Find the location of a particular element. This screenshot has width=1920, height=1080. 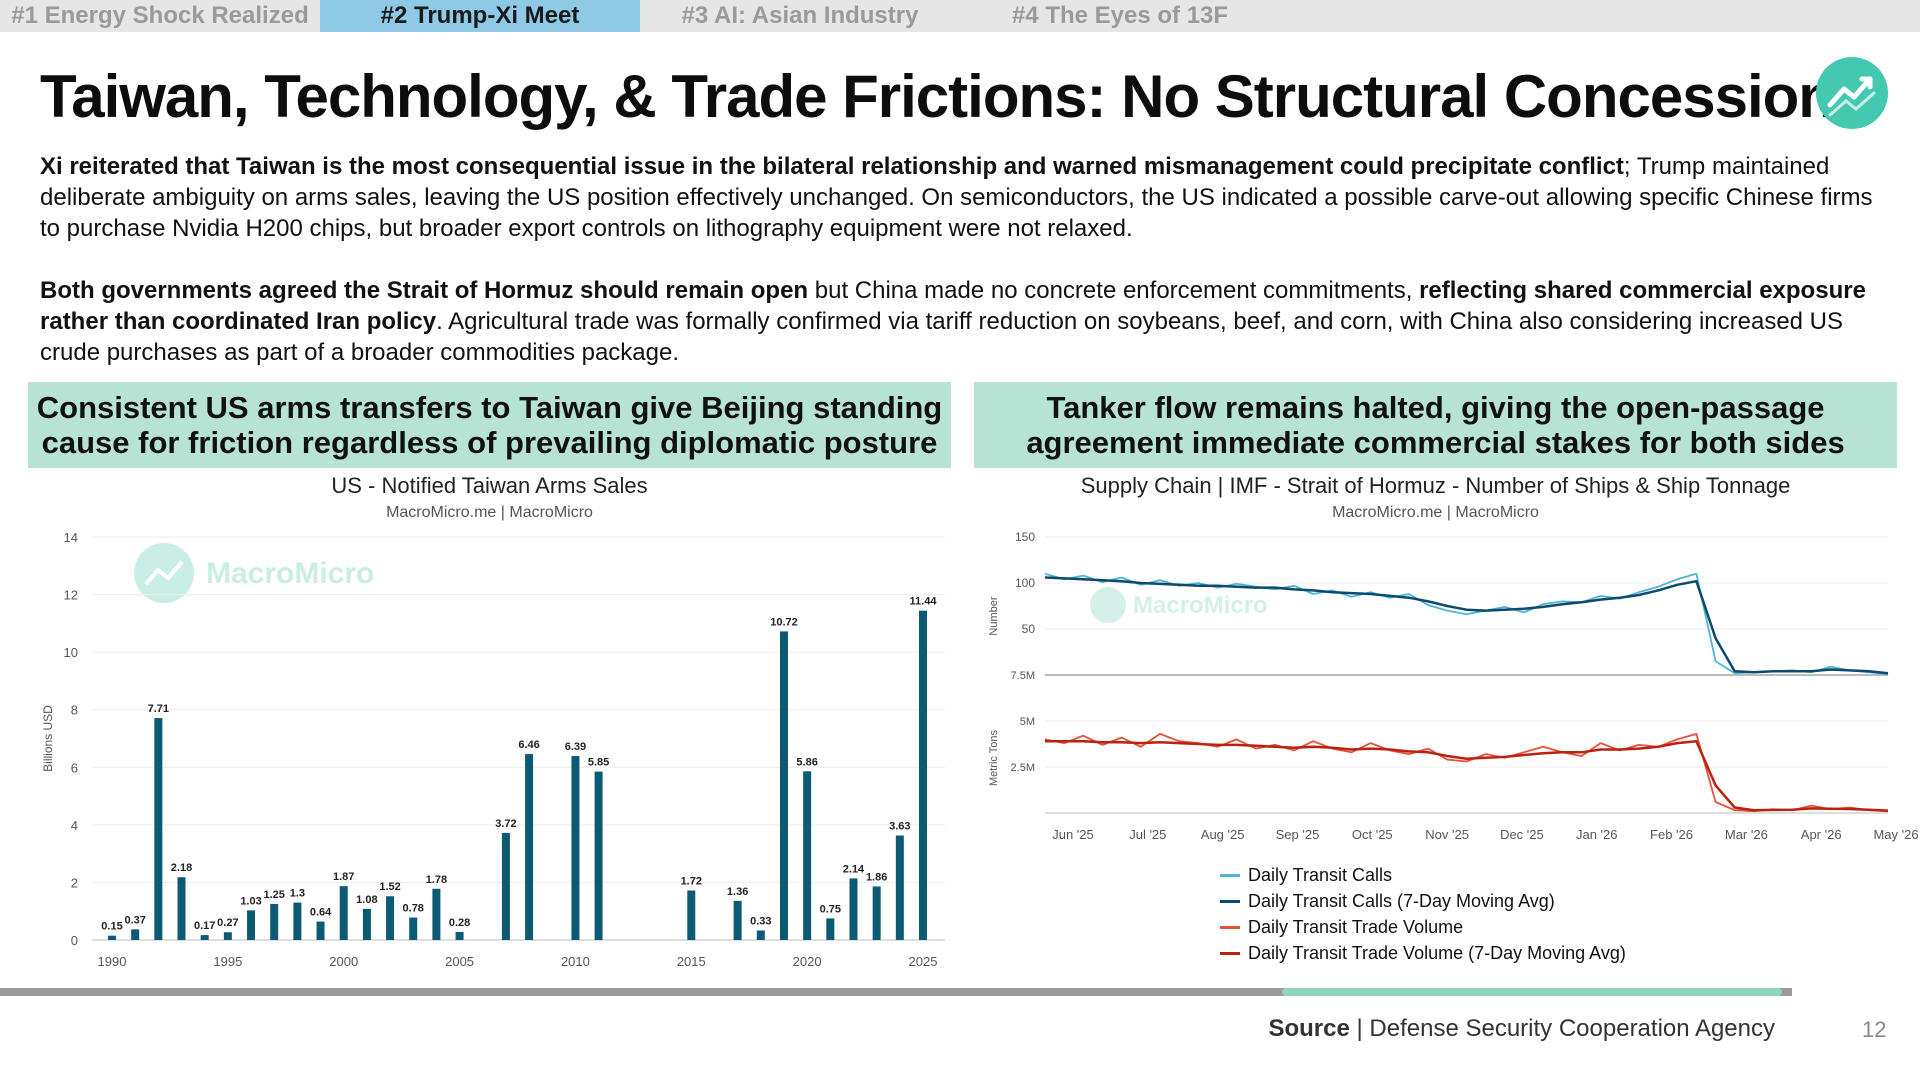

x-tick-label: 2010 is located at coordinates (575, 961).